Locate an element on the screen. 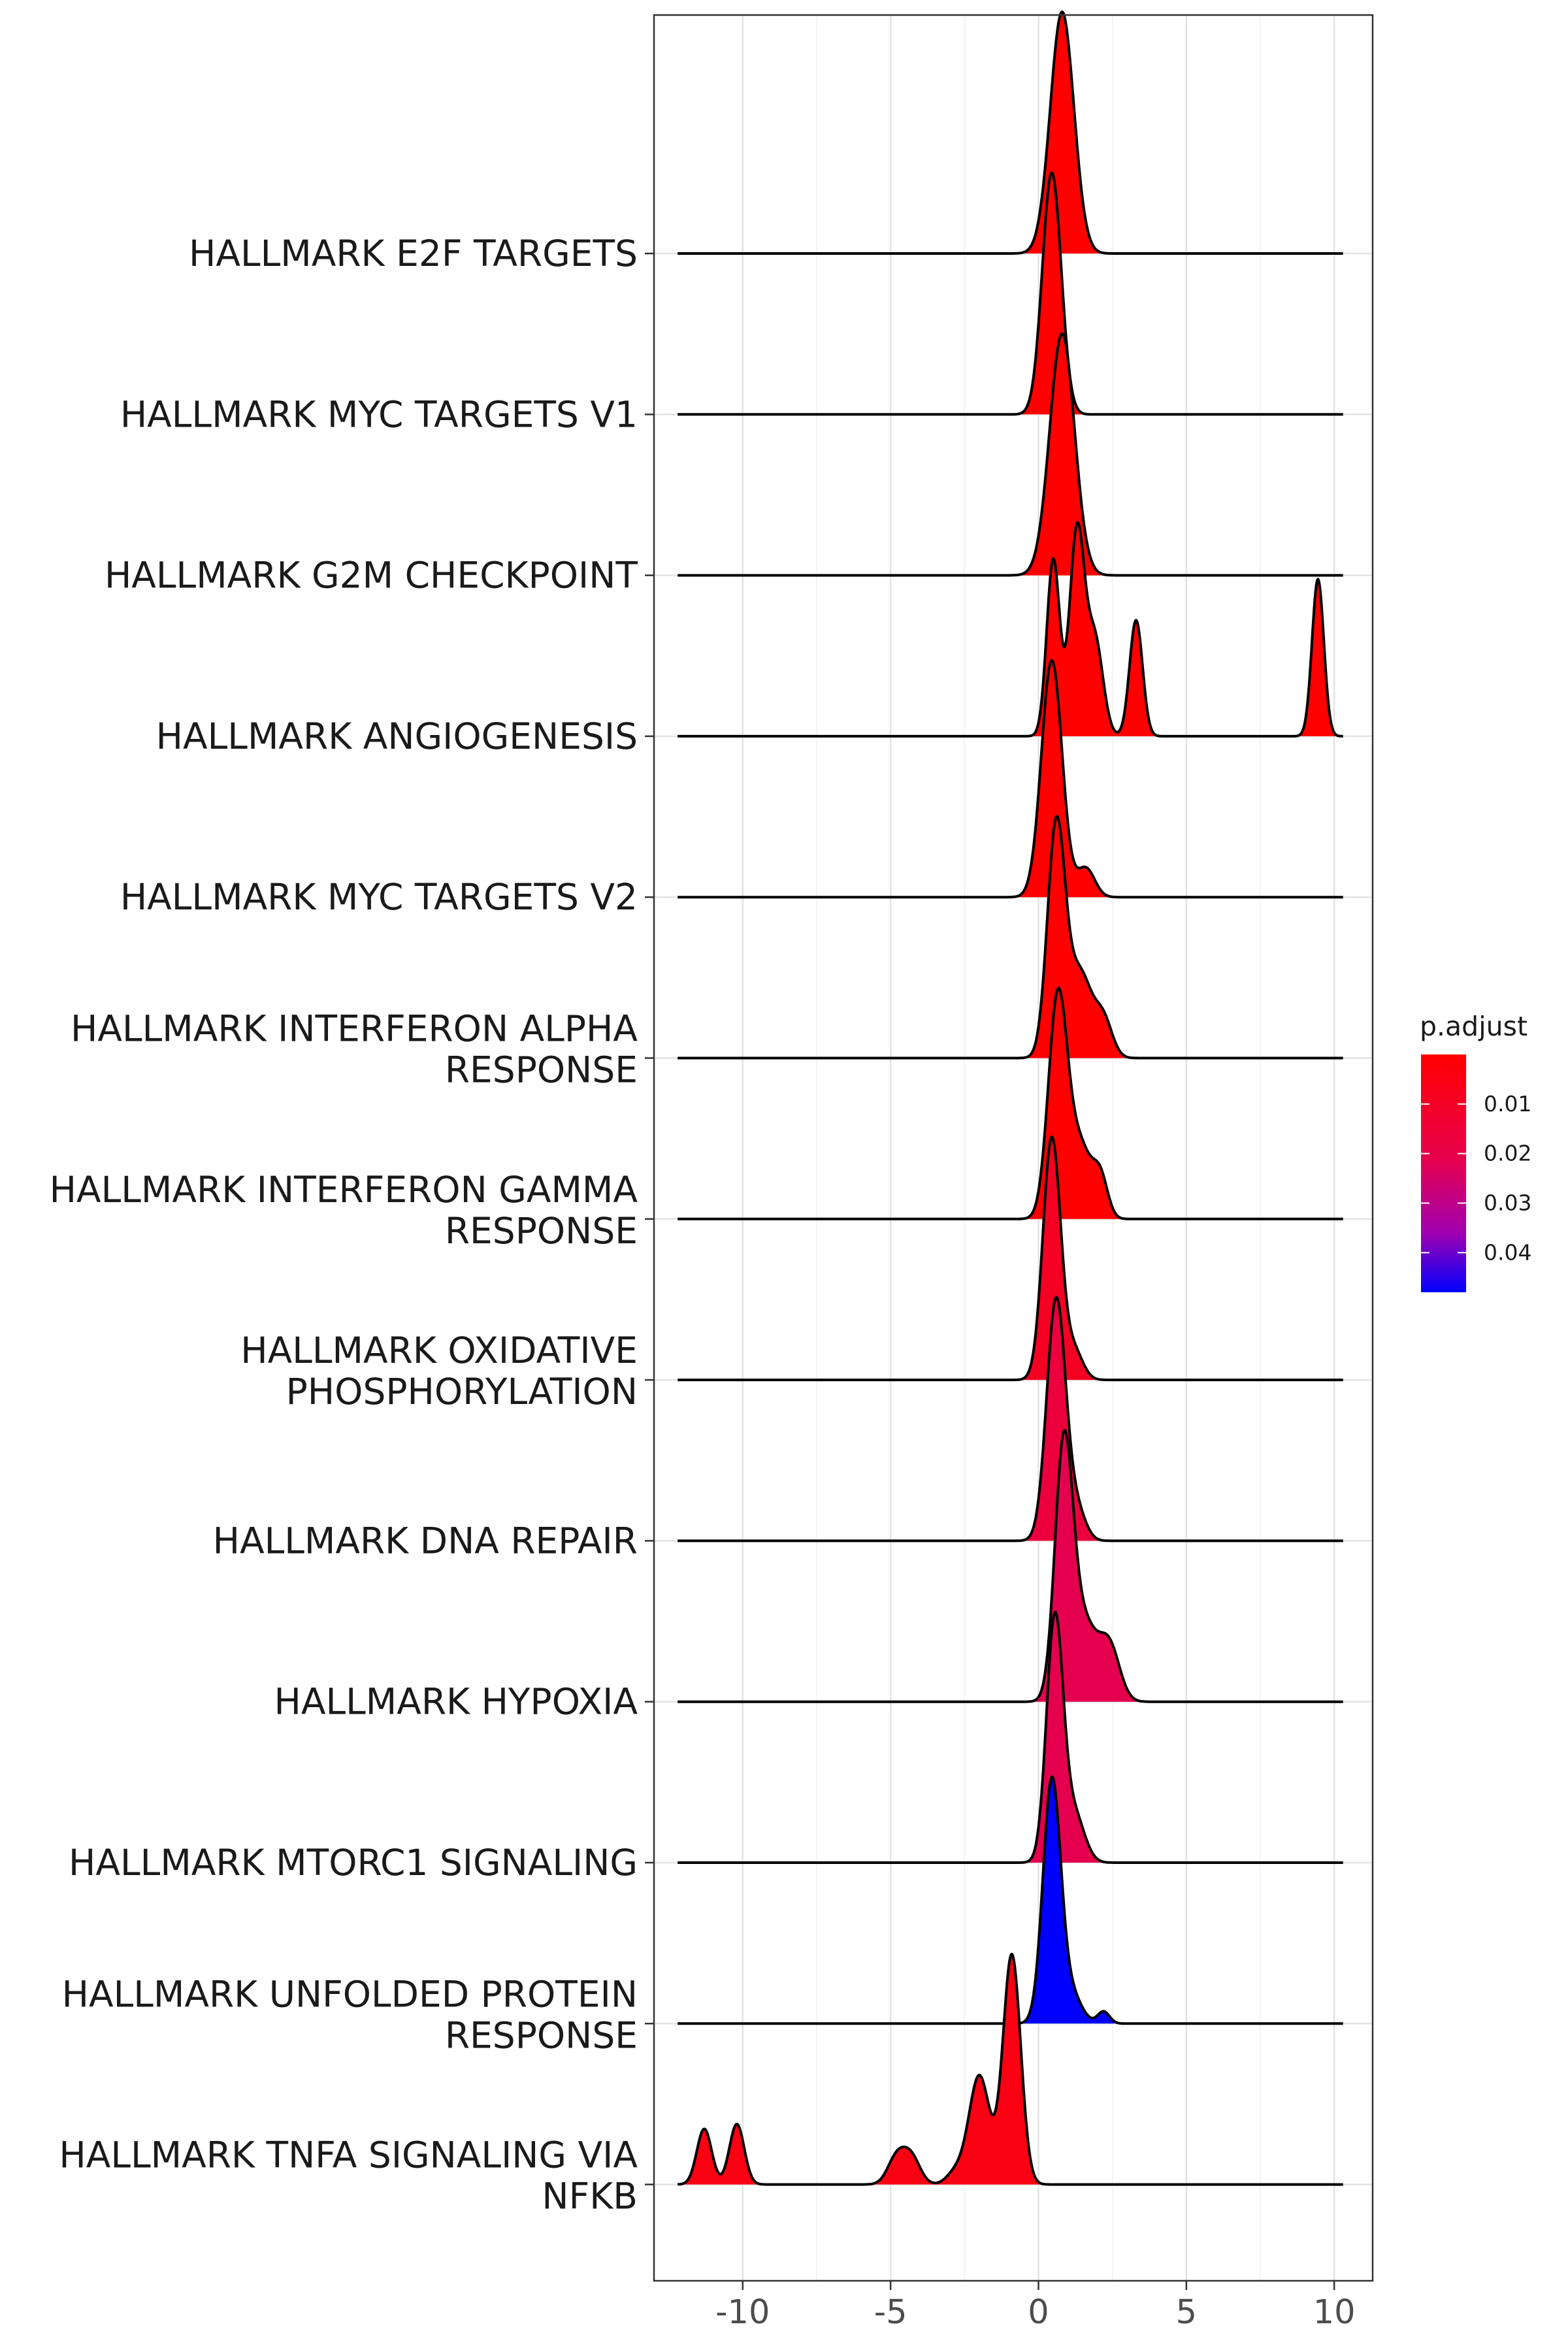 The width and height of the screenshot is (1568, 2352). legend: p.adjust 0.01 0.02 0.03 0.04 is located at coordinates (1475, 1151).